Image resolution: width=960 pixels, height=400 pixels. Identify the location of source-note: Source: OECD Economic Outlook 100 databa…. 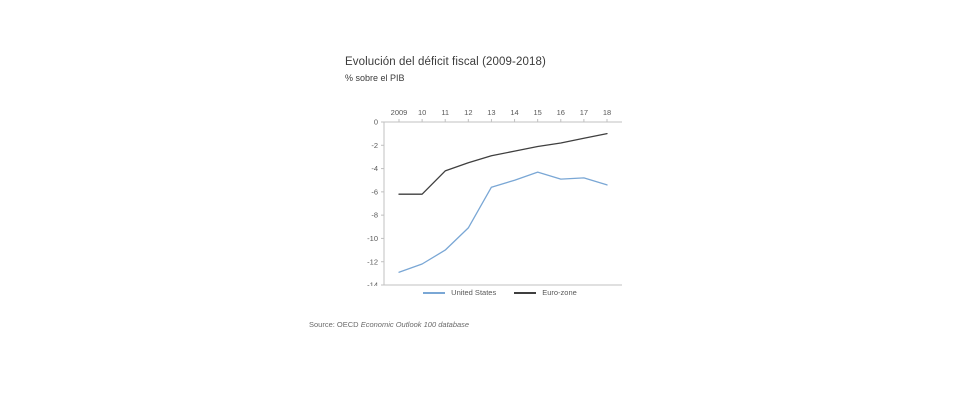
(389, 324).